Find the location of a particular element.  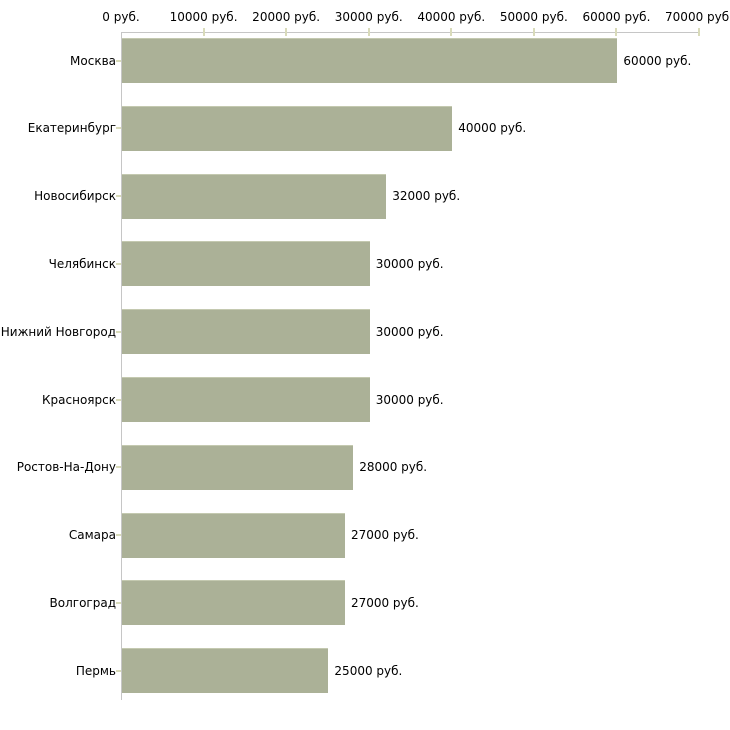

category-label: Новосибирск is located at coordinates (75, 196).